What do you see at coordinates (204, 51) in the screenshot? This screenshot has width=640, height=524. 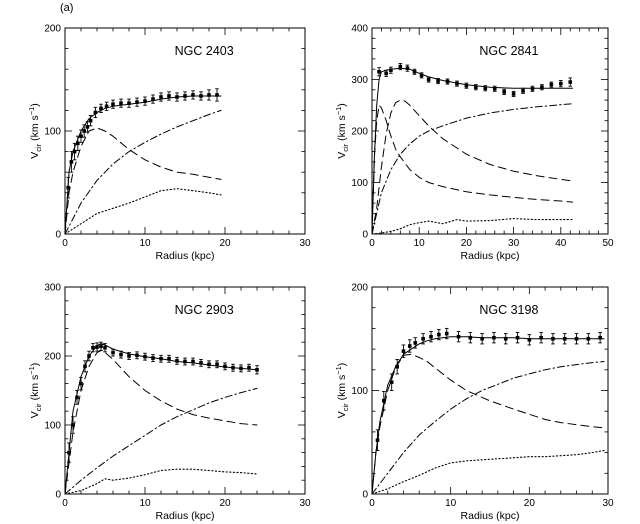 I see `galaxy-name: NGC 2403` at bounding box center [204, 51].